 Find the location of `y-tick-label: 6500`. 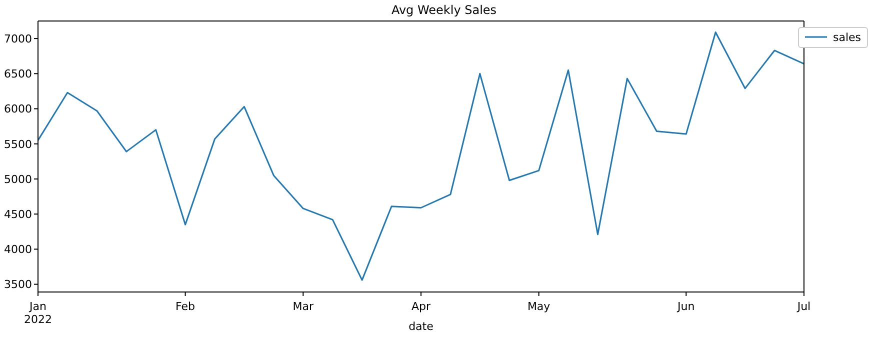

y-tick-label: 6500 is located at coordinates (18, 74).